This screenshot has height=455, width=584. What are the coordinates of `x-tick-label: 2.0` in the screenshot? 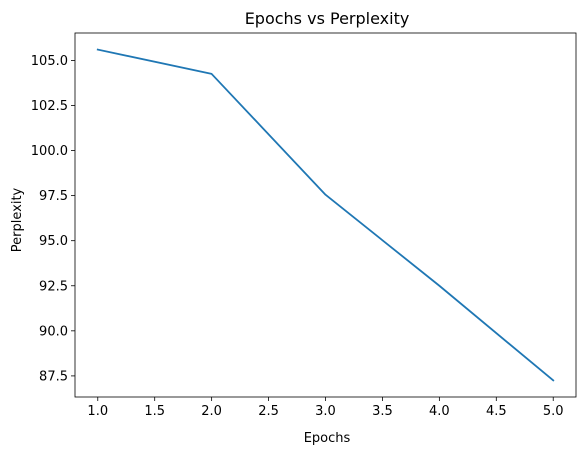 It's located at (211, 411).